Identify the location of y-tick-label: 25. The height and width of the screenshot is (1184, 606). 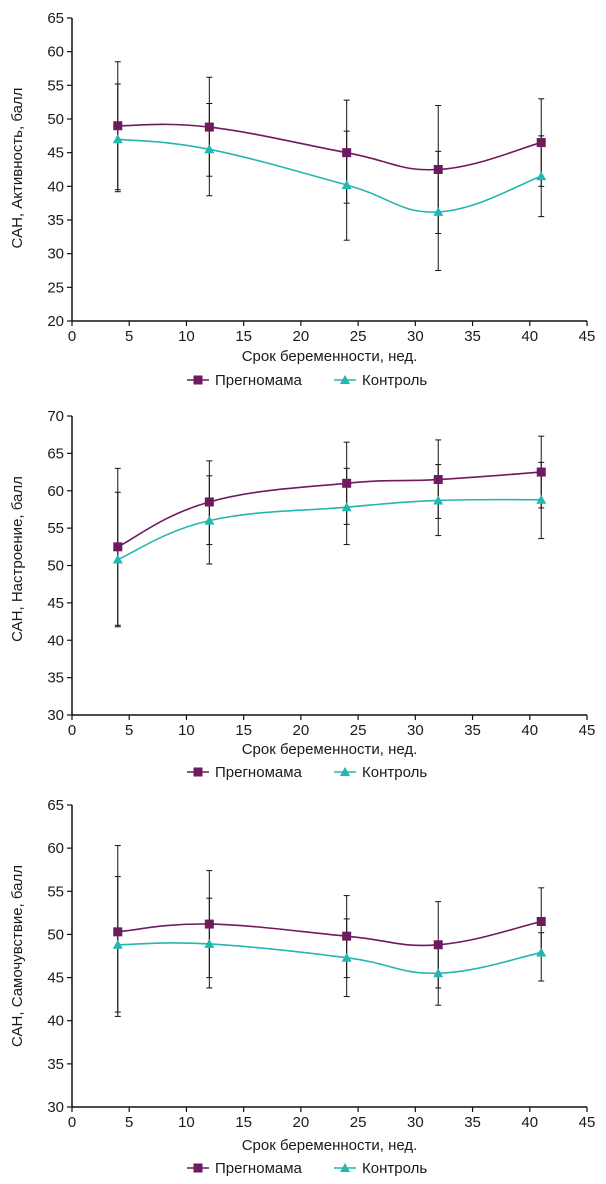
(55, 287).